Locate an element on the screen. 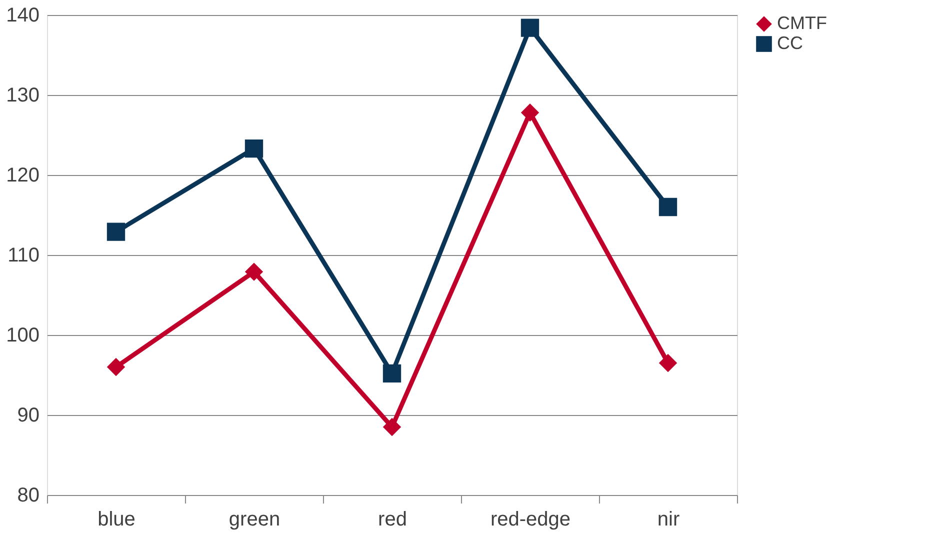 Image resolution: width=929 pixels, height=546 pixels. y-tick-label: 120 is located at coordinates (23, 175).